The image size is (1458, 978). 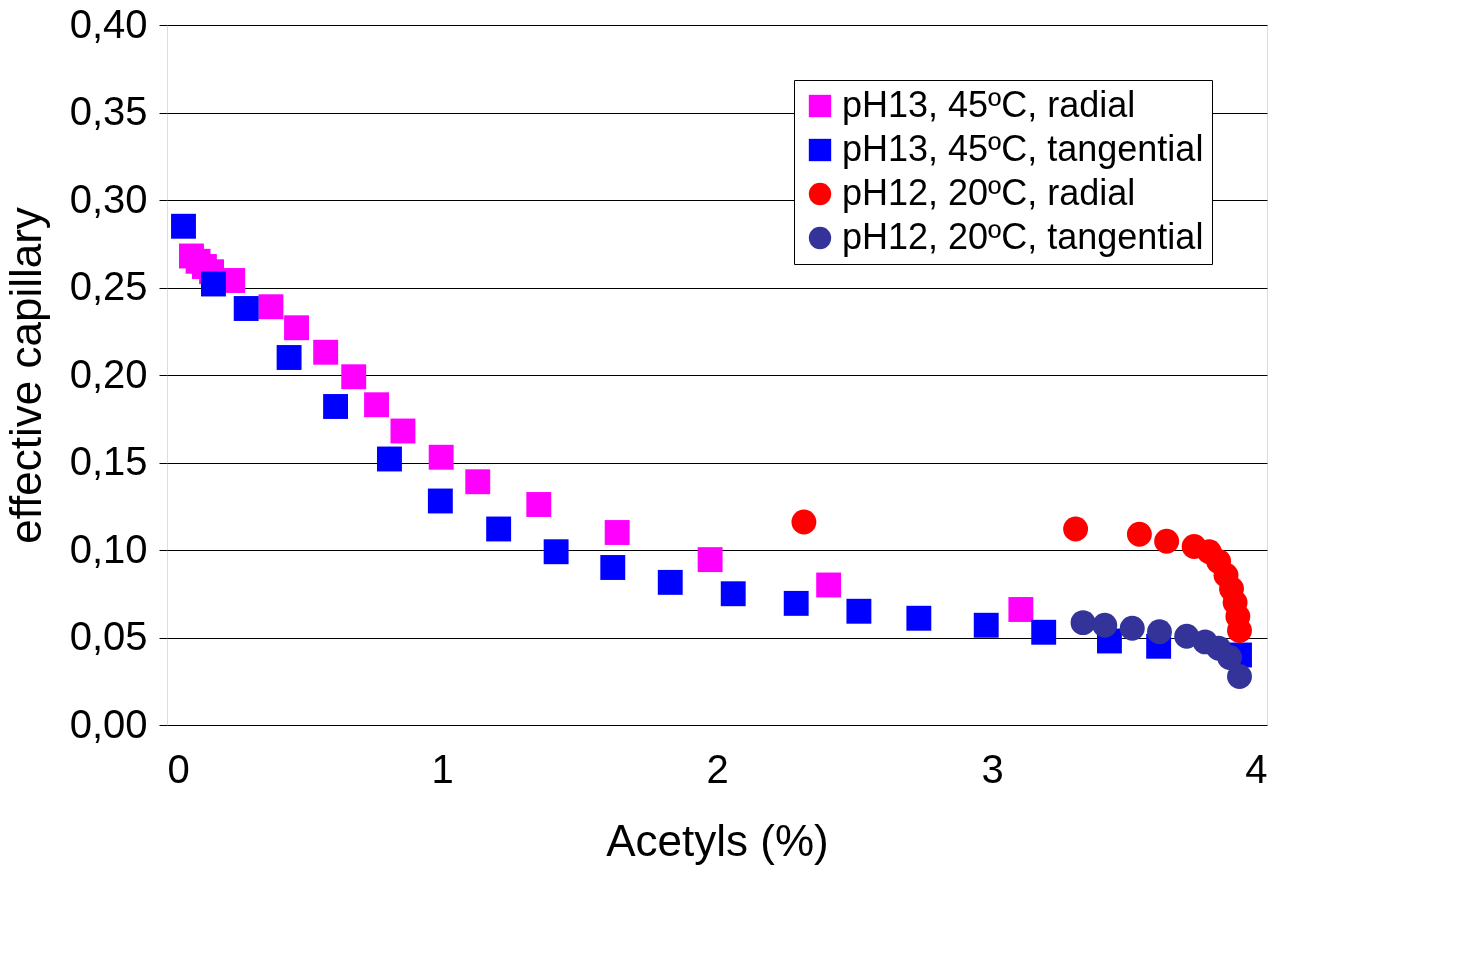 What do you see at coordinates (108, 548) in the screenshot?
I see `y-tick-label: 0,10` at bounding box center [108, 548].